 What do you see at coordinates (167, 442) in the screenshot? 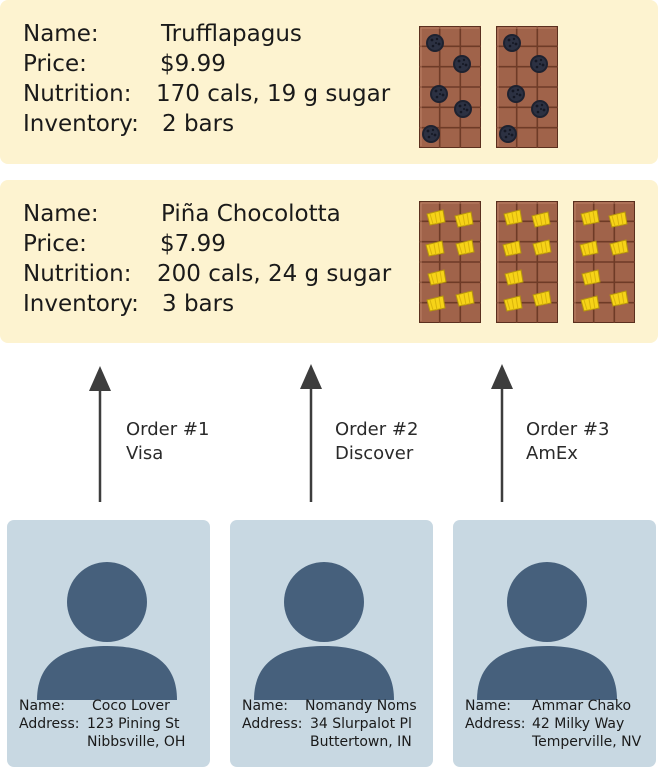
I see `order-label-1: Order #1 Visa` at bounding box center [167, 442].